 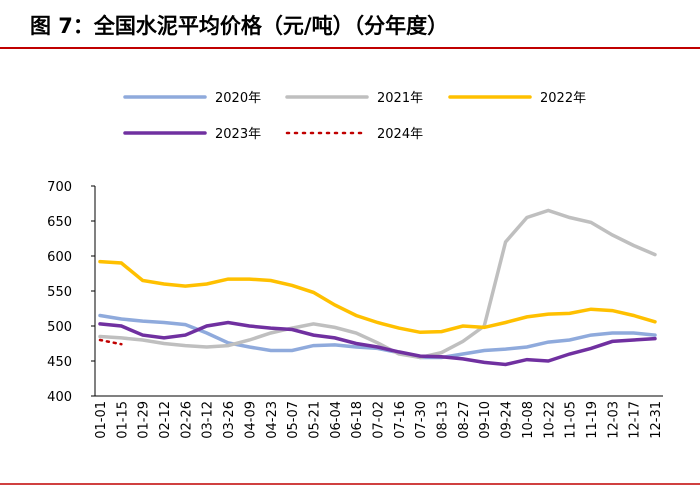 I want to click on x-tick-label: 02-12, so click(x=165, y=420).